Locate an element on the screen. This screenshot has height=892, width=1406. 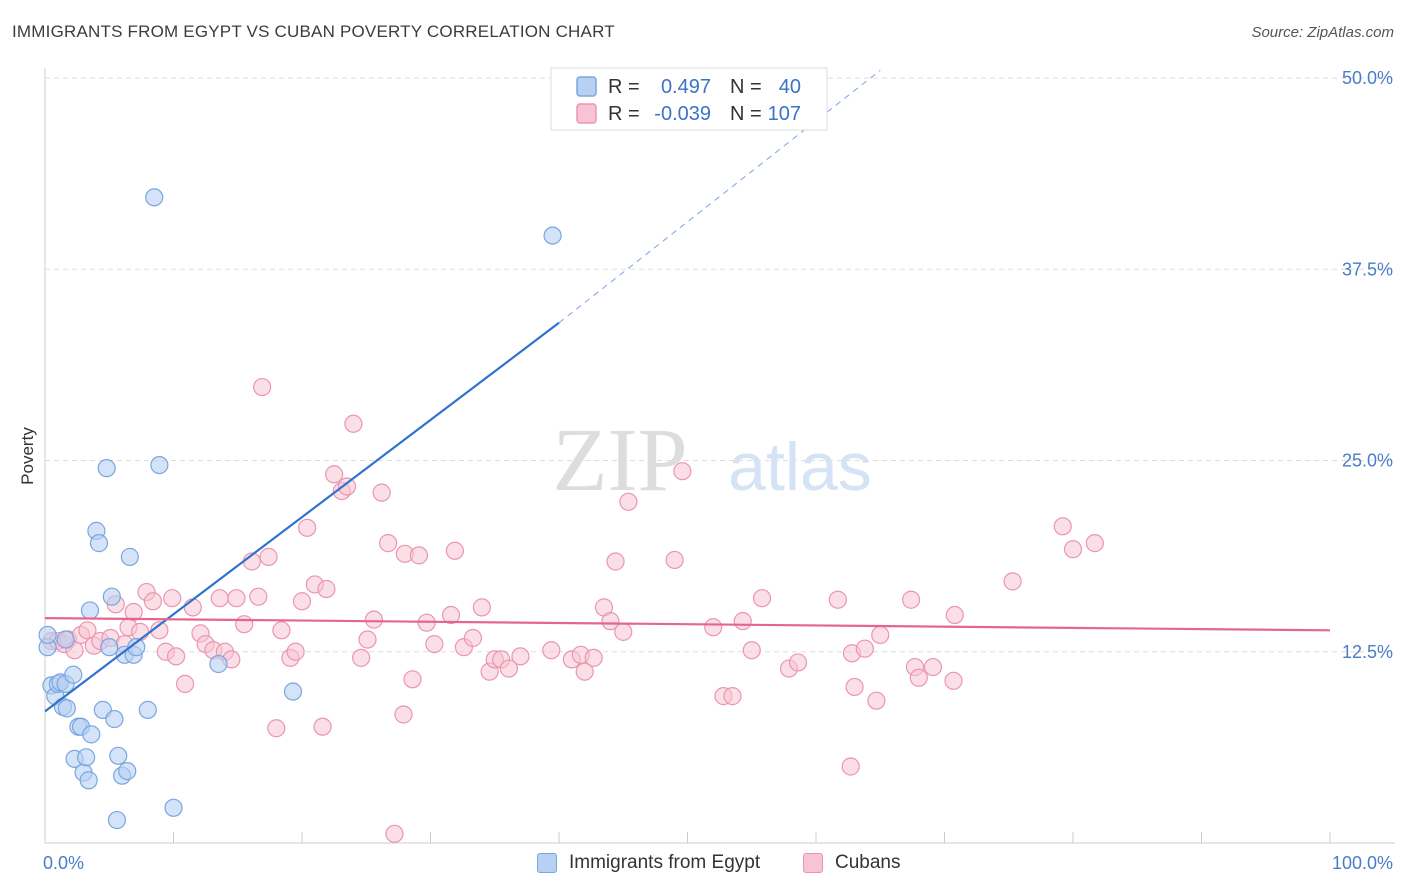
legend-swatch-egypt is located at coordinates (586, 86).